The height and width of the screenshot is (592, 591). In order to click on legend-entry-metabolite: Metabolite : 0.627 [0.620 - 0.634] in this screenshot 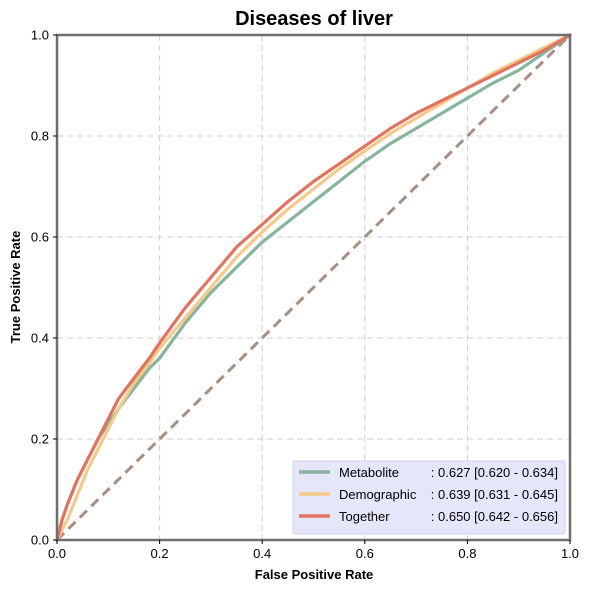, I will do `click(428, 472)`.